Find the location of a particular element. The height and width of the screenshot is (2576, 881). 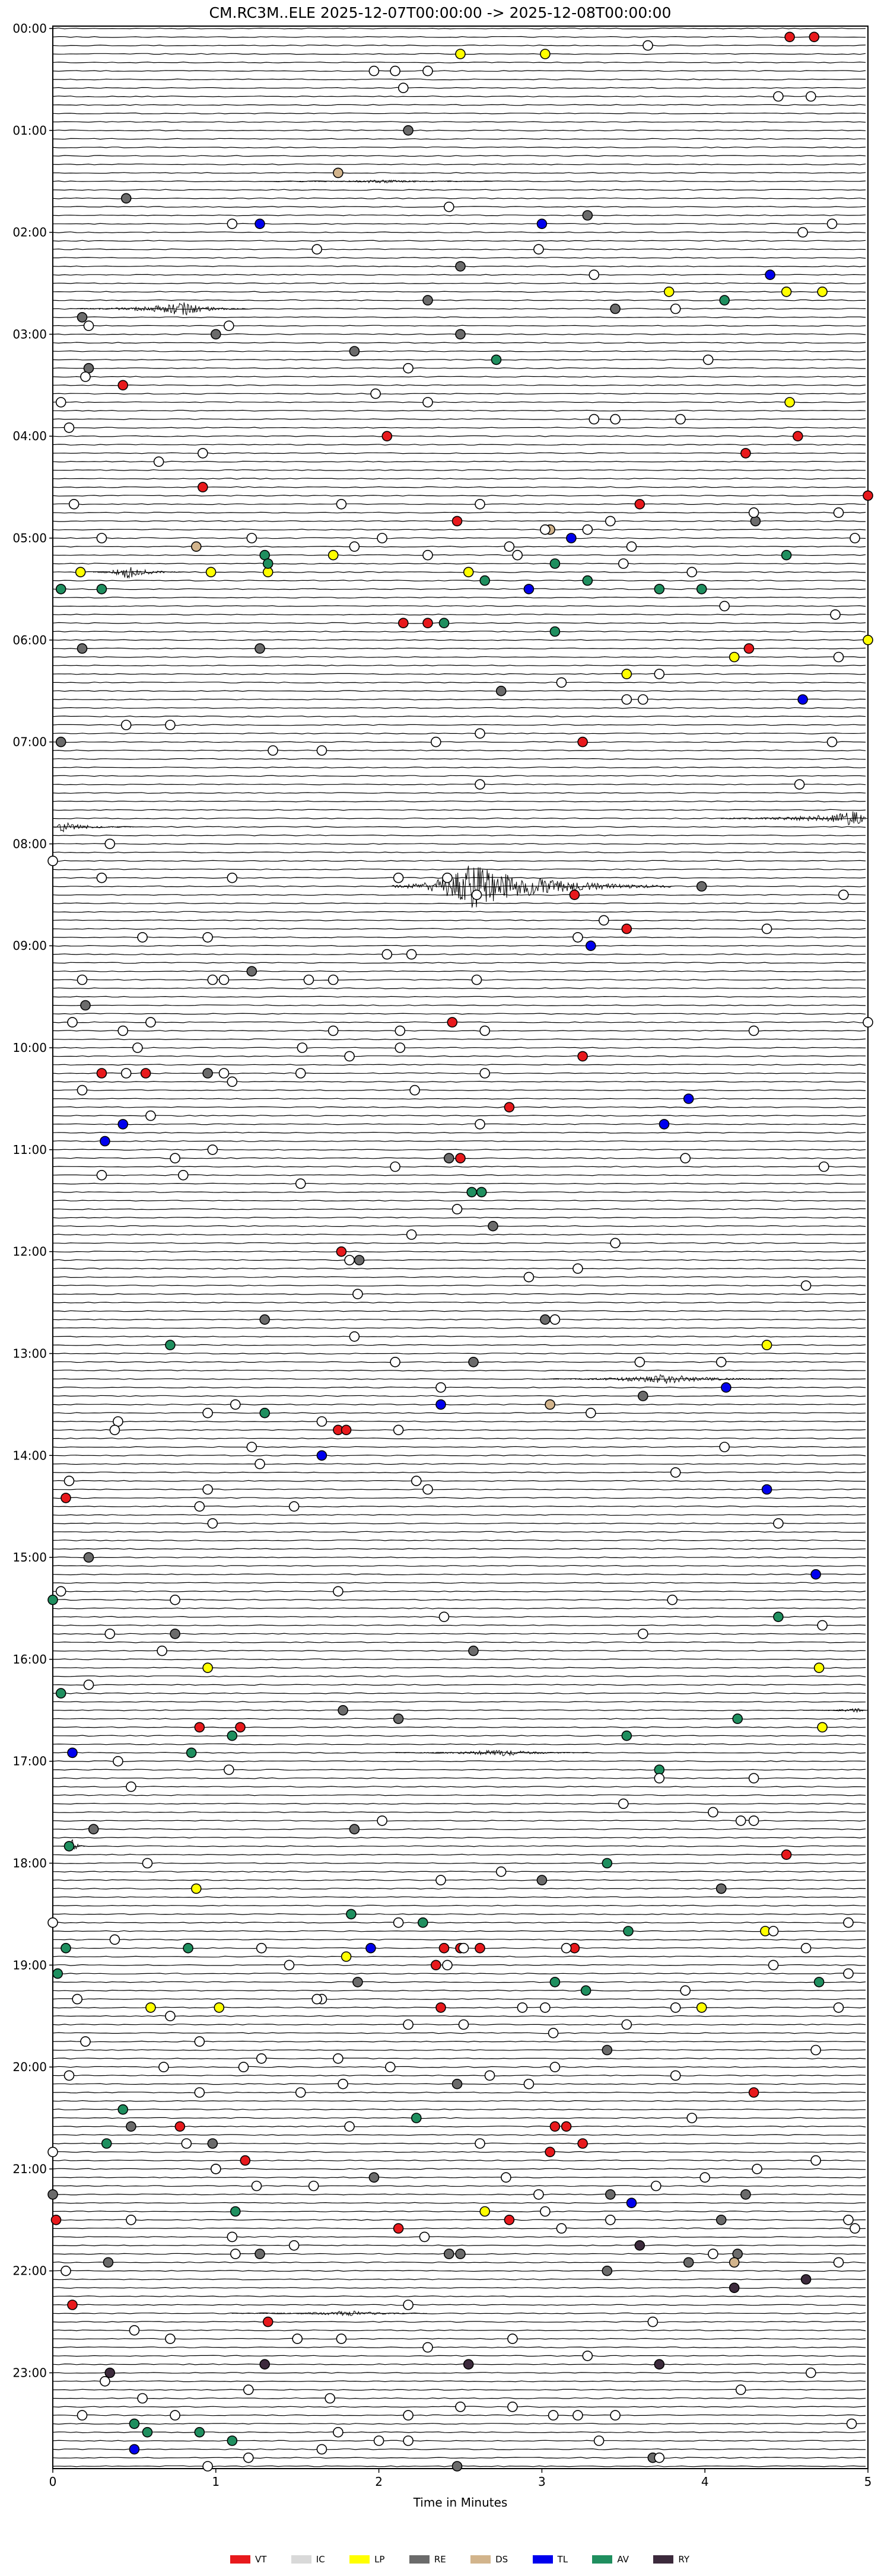

y-tick-label: 00:00 is located at coordinates (29, 28).